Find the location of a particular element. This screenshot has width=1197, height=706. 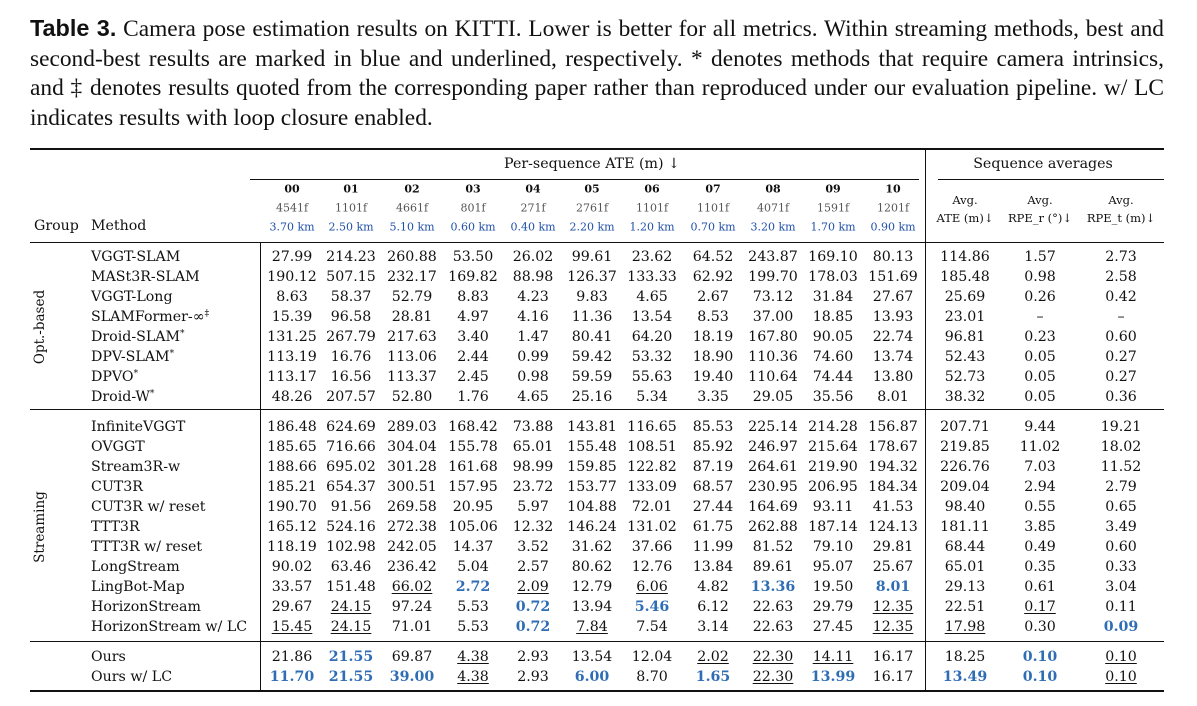

ate-value: 28.81 is located at coordinates (412, 316).